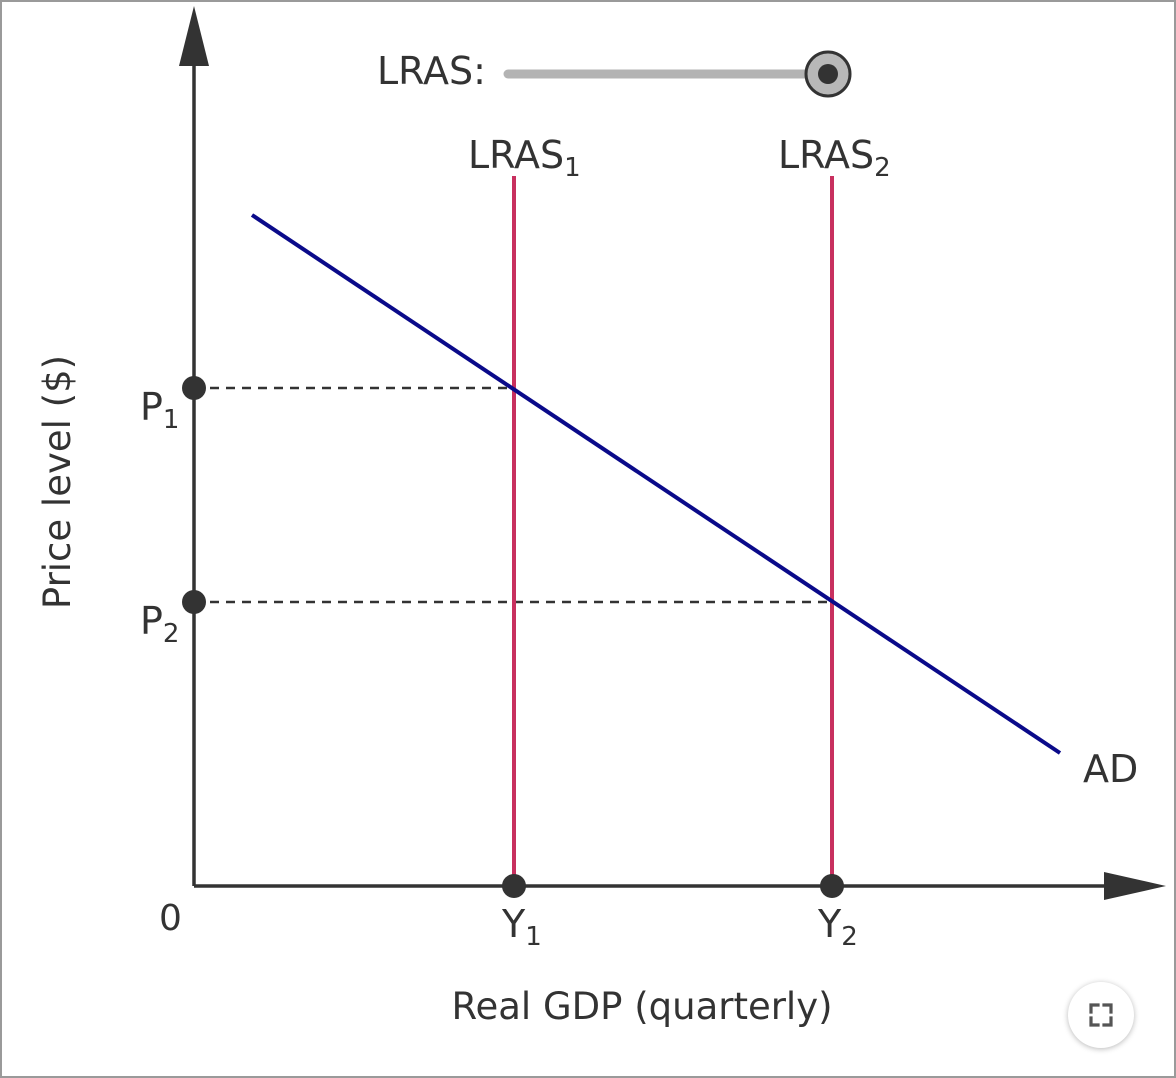 This screenshot has width=1176, height=1078. I want to click on slider-label: LRAS:, so click(431, 71).